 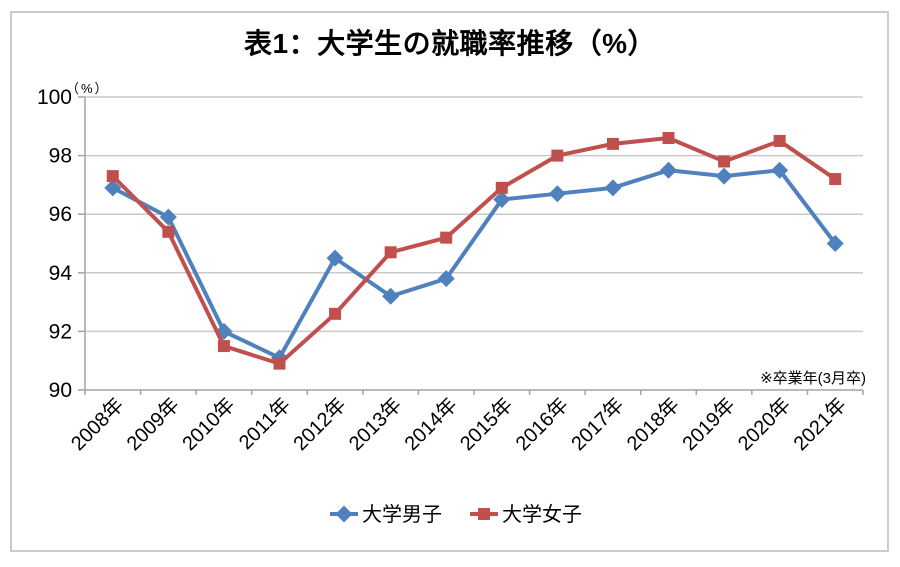 I want to click on y-tick-label: 100, so click(x=54, y=97).